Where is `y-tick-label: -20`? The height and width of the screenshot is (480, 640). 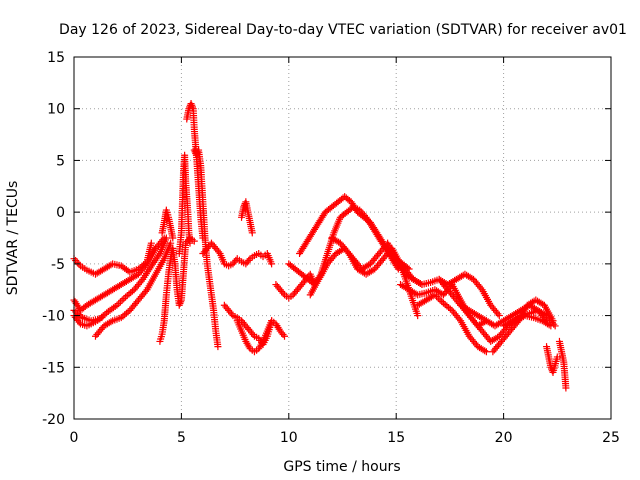 y-tick-label: -20 is located at coordinates (53, 420).